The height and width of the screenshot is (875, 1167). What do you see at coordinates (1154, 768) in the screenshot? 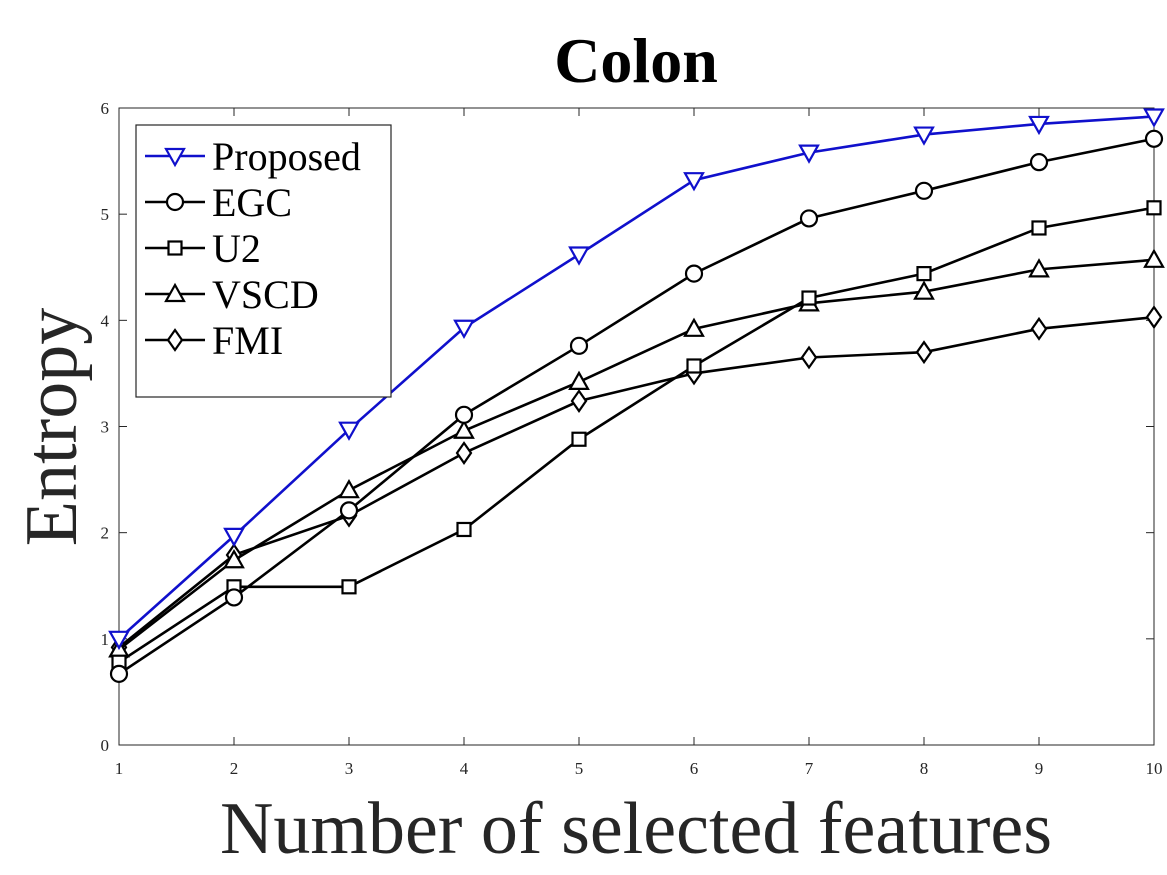
I see `x-tick-label: 10` at bounding box center [1154, 768].